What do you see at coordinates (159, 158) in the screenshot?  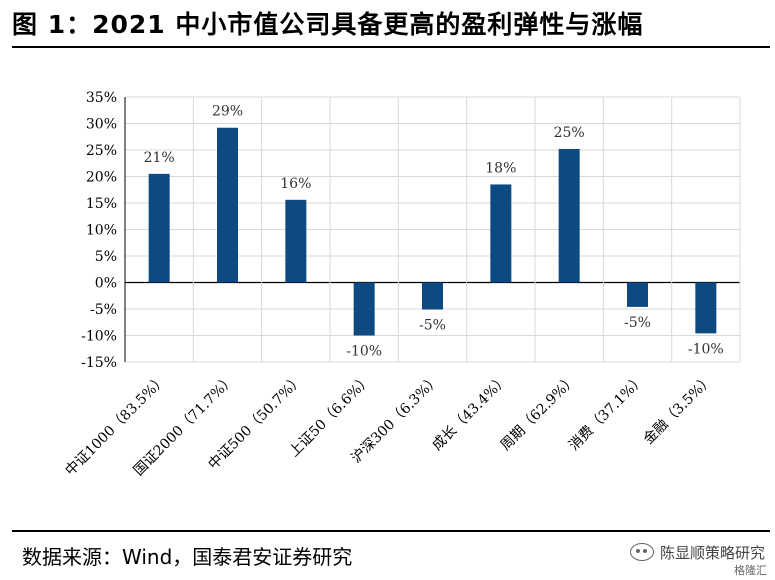 I see `data-label: 21%` at bounding box center [159, 158].